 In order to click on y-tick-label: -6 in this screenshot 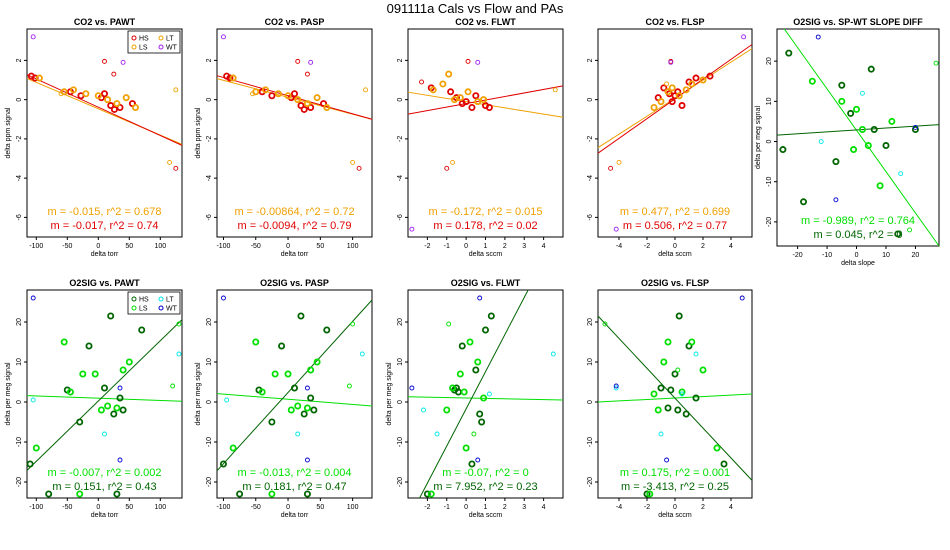, I will do `click(590, 217)`.